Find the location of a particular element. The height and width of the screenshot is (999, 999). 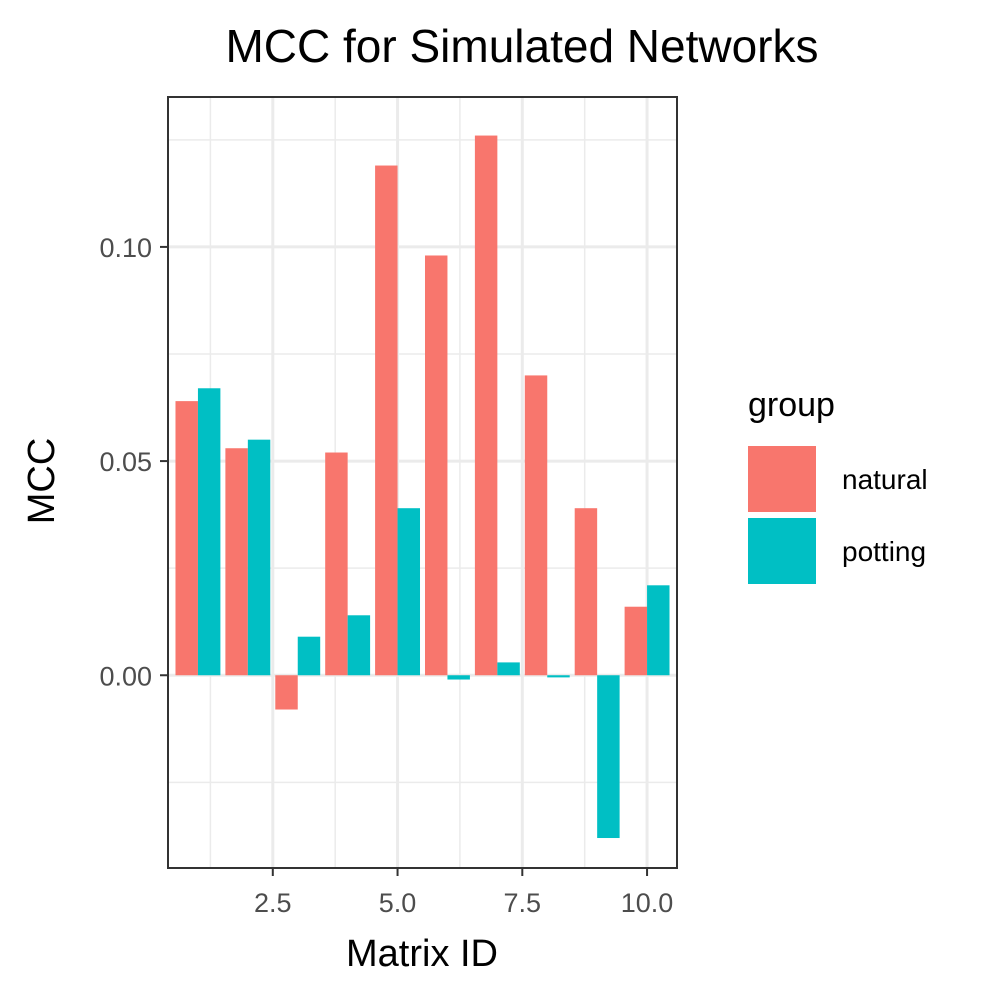

y-tick-label: 0.10 is located at coordinates (125, 248).